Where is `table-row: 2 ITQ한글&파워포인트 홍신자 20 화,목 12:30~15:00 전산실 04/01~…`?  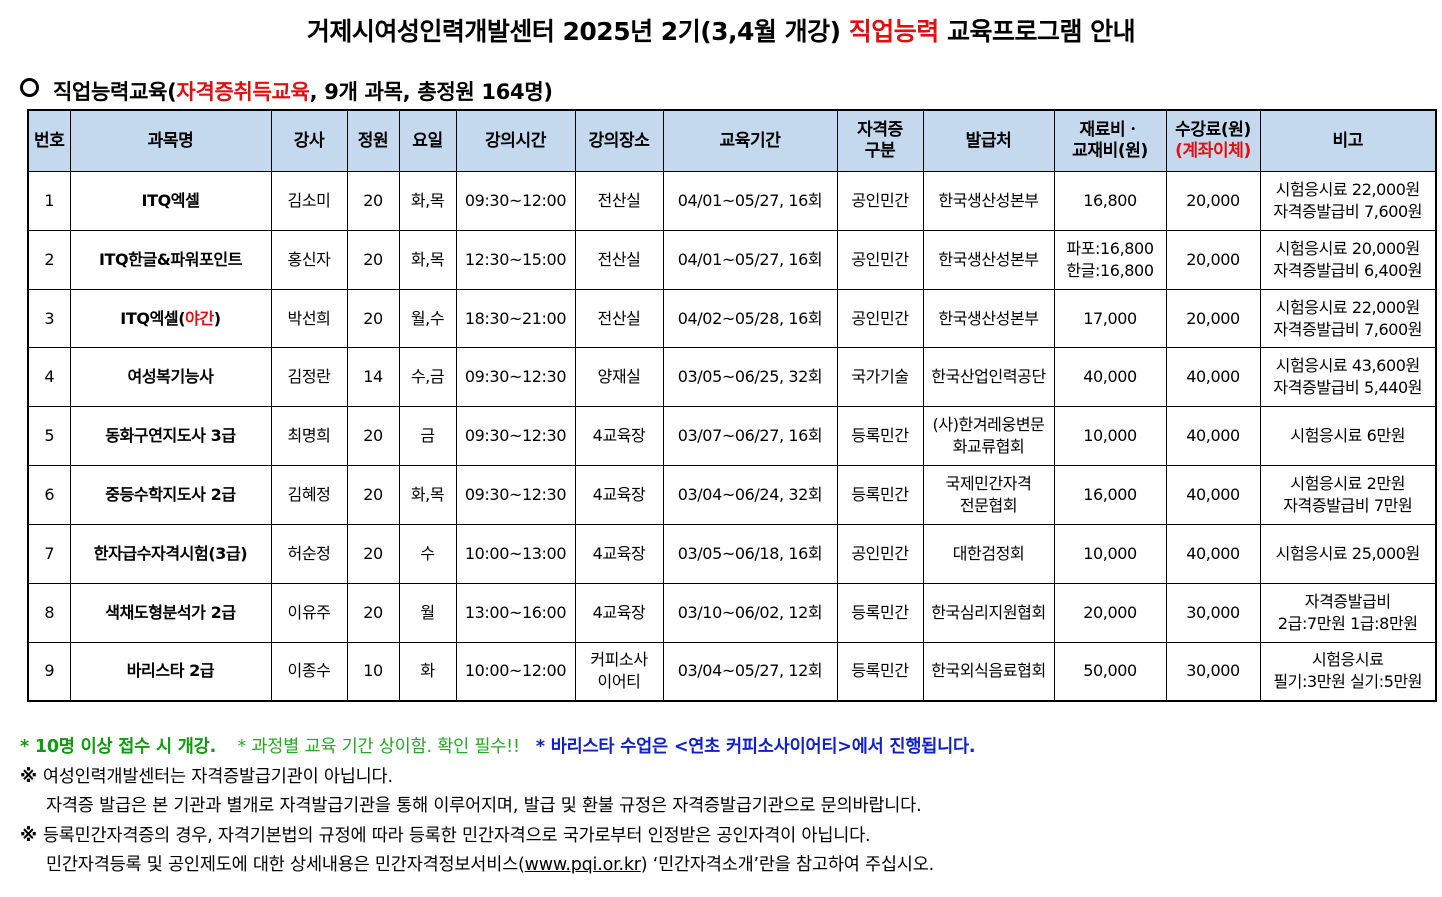
table-row: 2 ITQ한글&파워포인트 홍신자 20 화,목 12:30~15:00 전산실 04/01~… is located at coordinates (732, 259).